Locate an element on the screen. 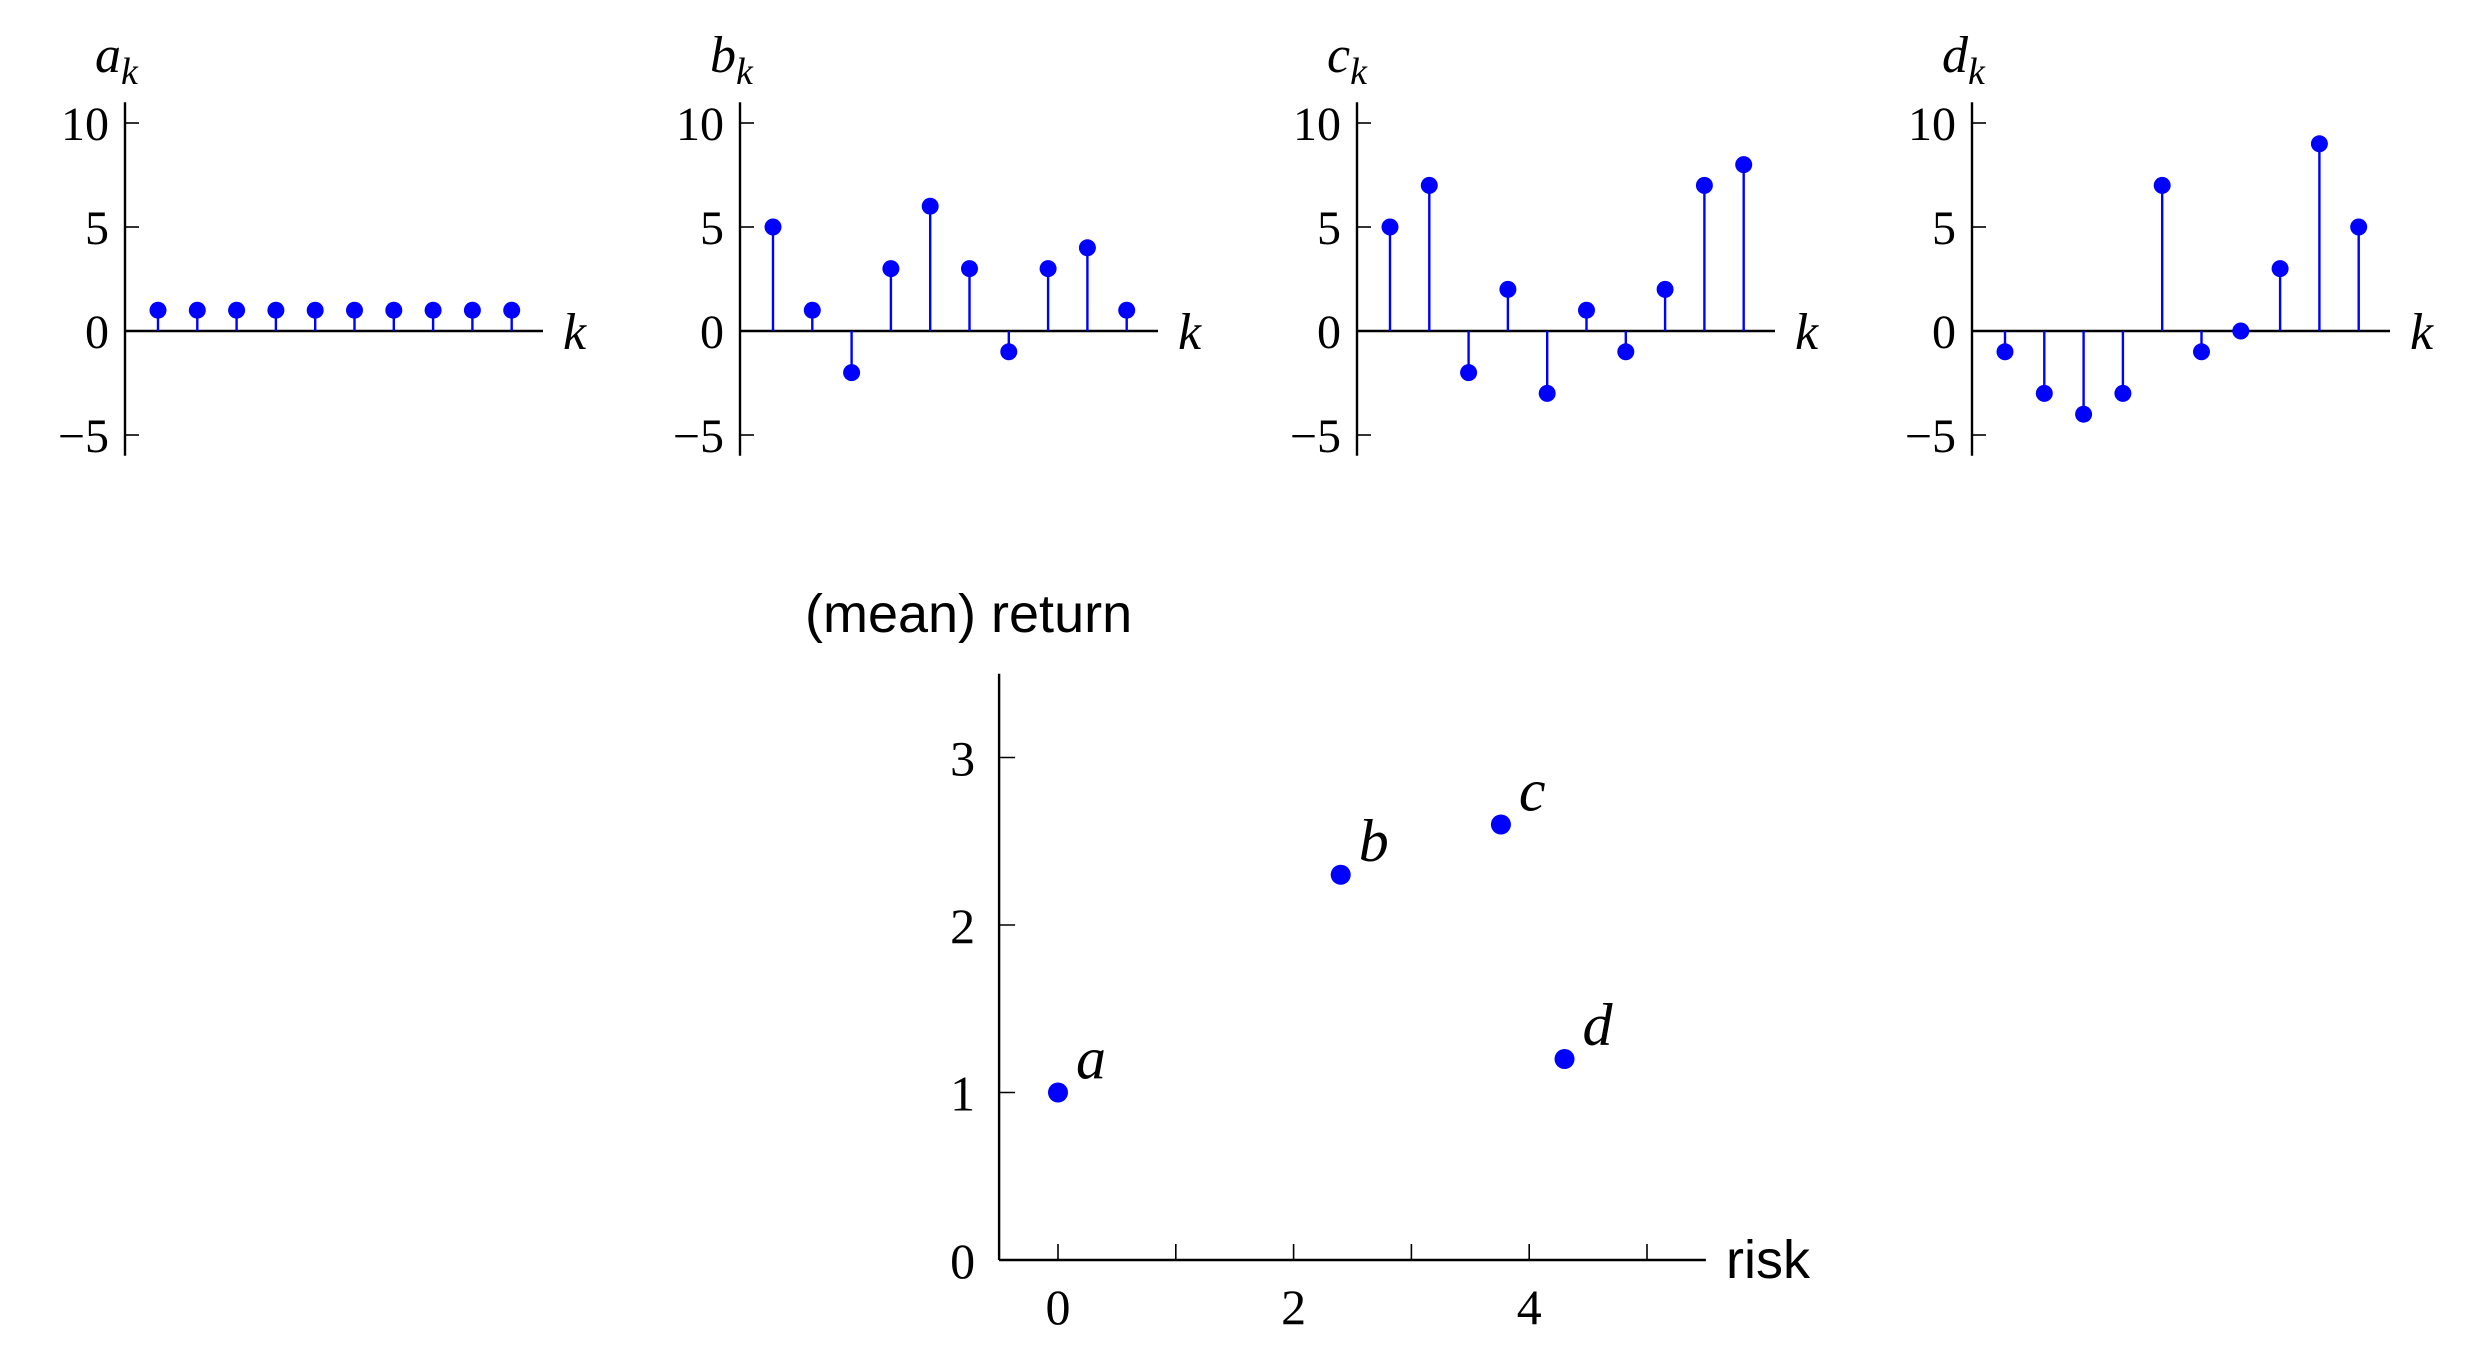 This screenshot has height=1360, width=2490. point-b is located at coordinates (1340, 874).